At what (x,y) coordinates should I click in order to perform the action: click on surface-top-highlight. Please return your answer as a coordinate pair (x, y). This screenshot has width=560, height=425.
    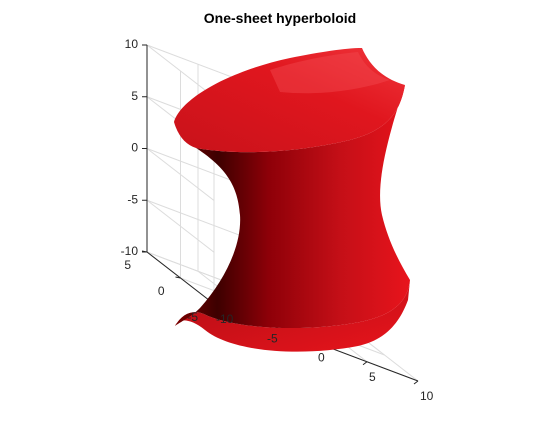
    Looking at the image, I should click on (330, 73).